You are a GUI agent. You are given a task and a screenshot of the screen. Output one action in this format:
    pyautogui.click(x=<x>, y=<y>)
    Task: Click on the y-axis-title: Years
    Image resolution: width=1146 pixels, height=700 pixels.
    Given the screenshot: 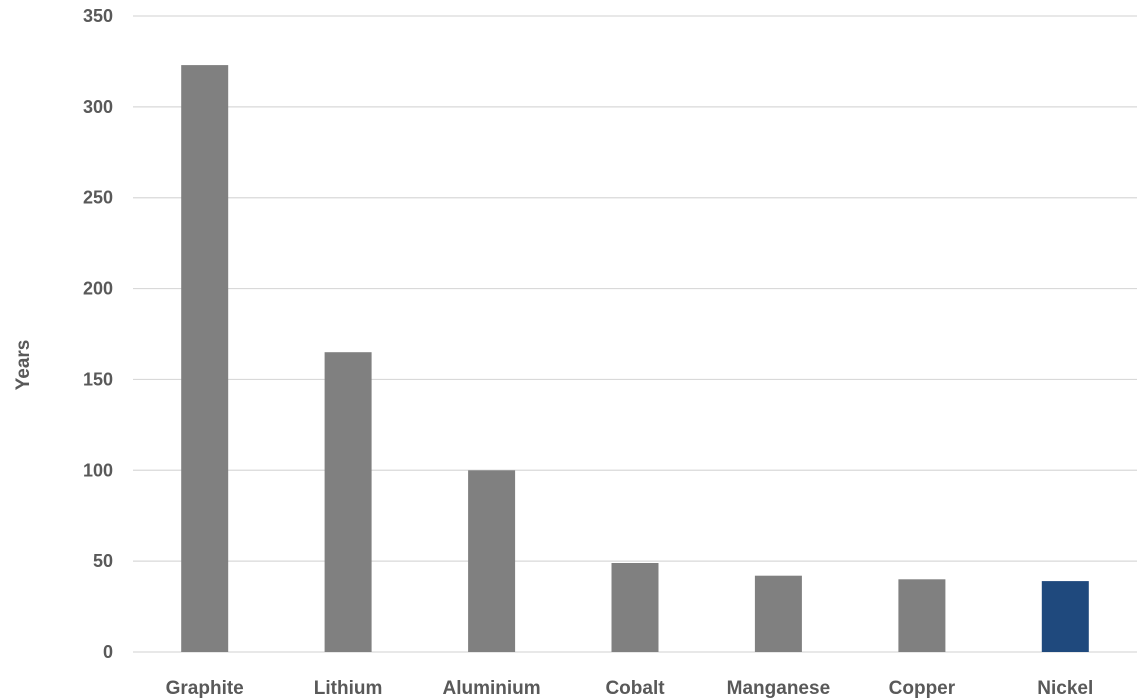 What is the action you would take?
    pyautogui.click(x=23, y=365)
    